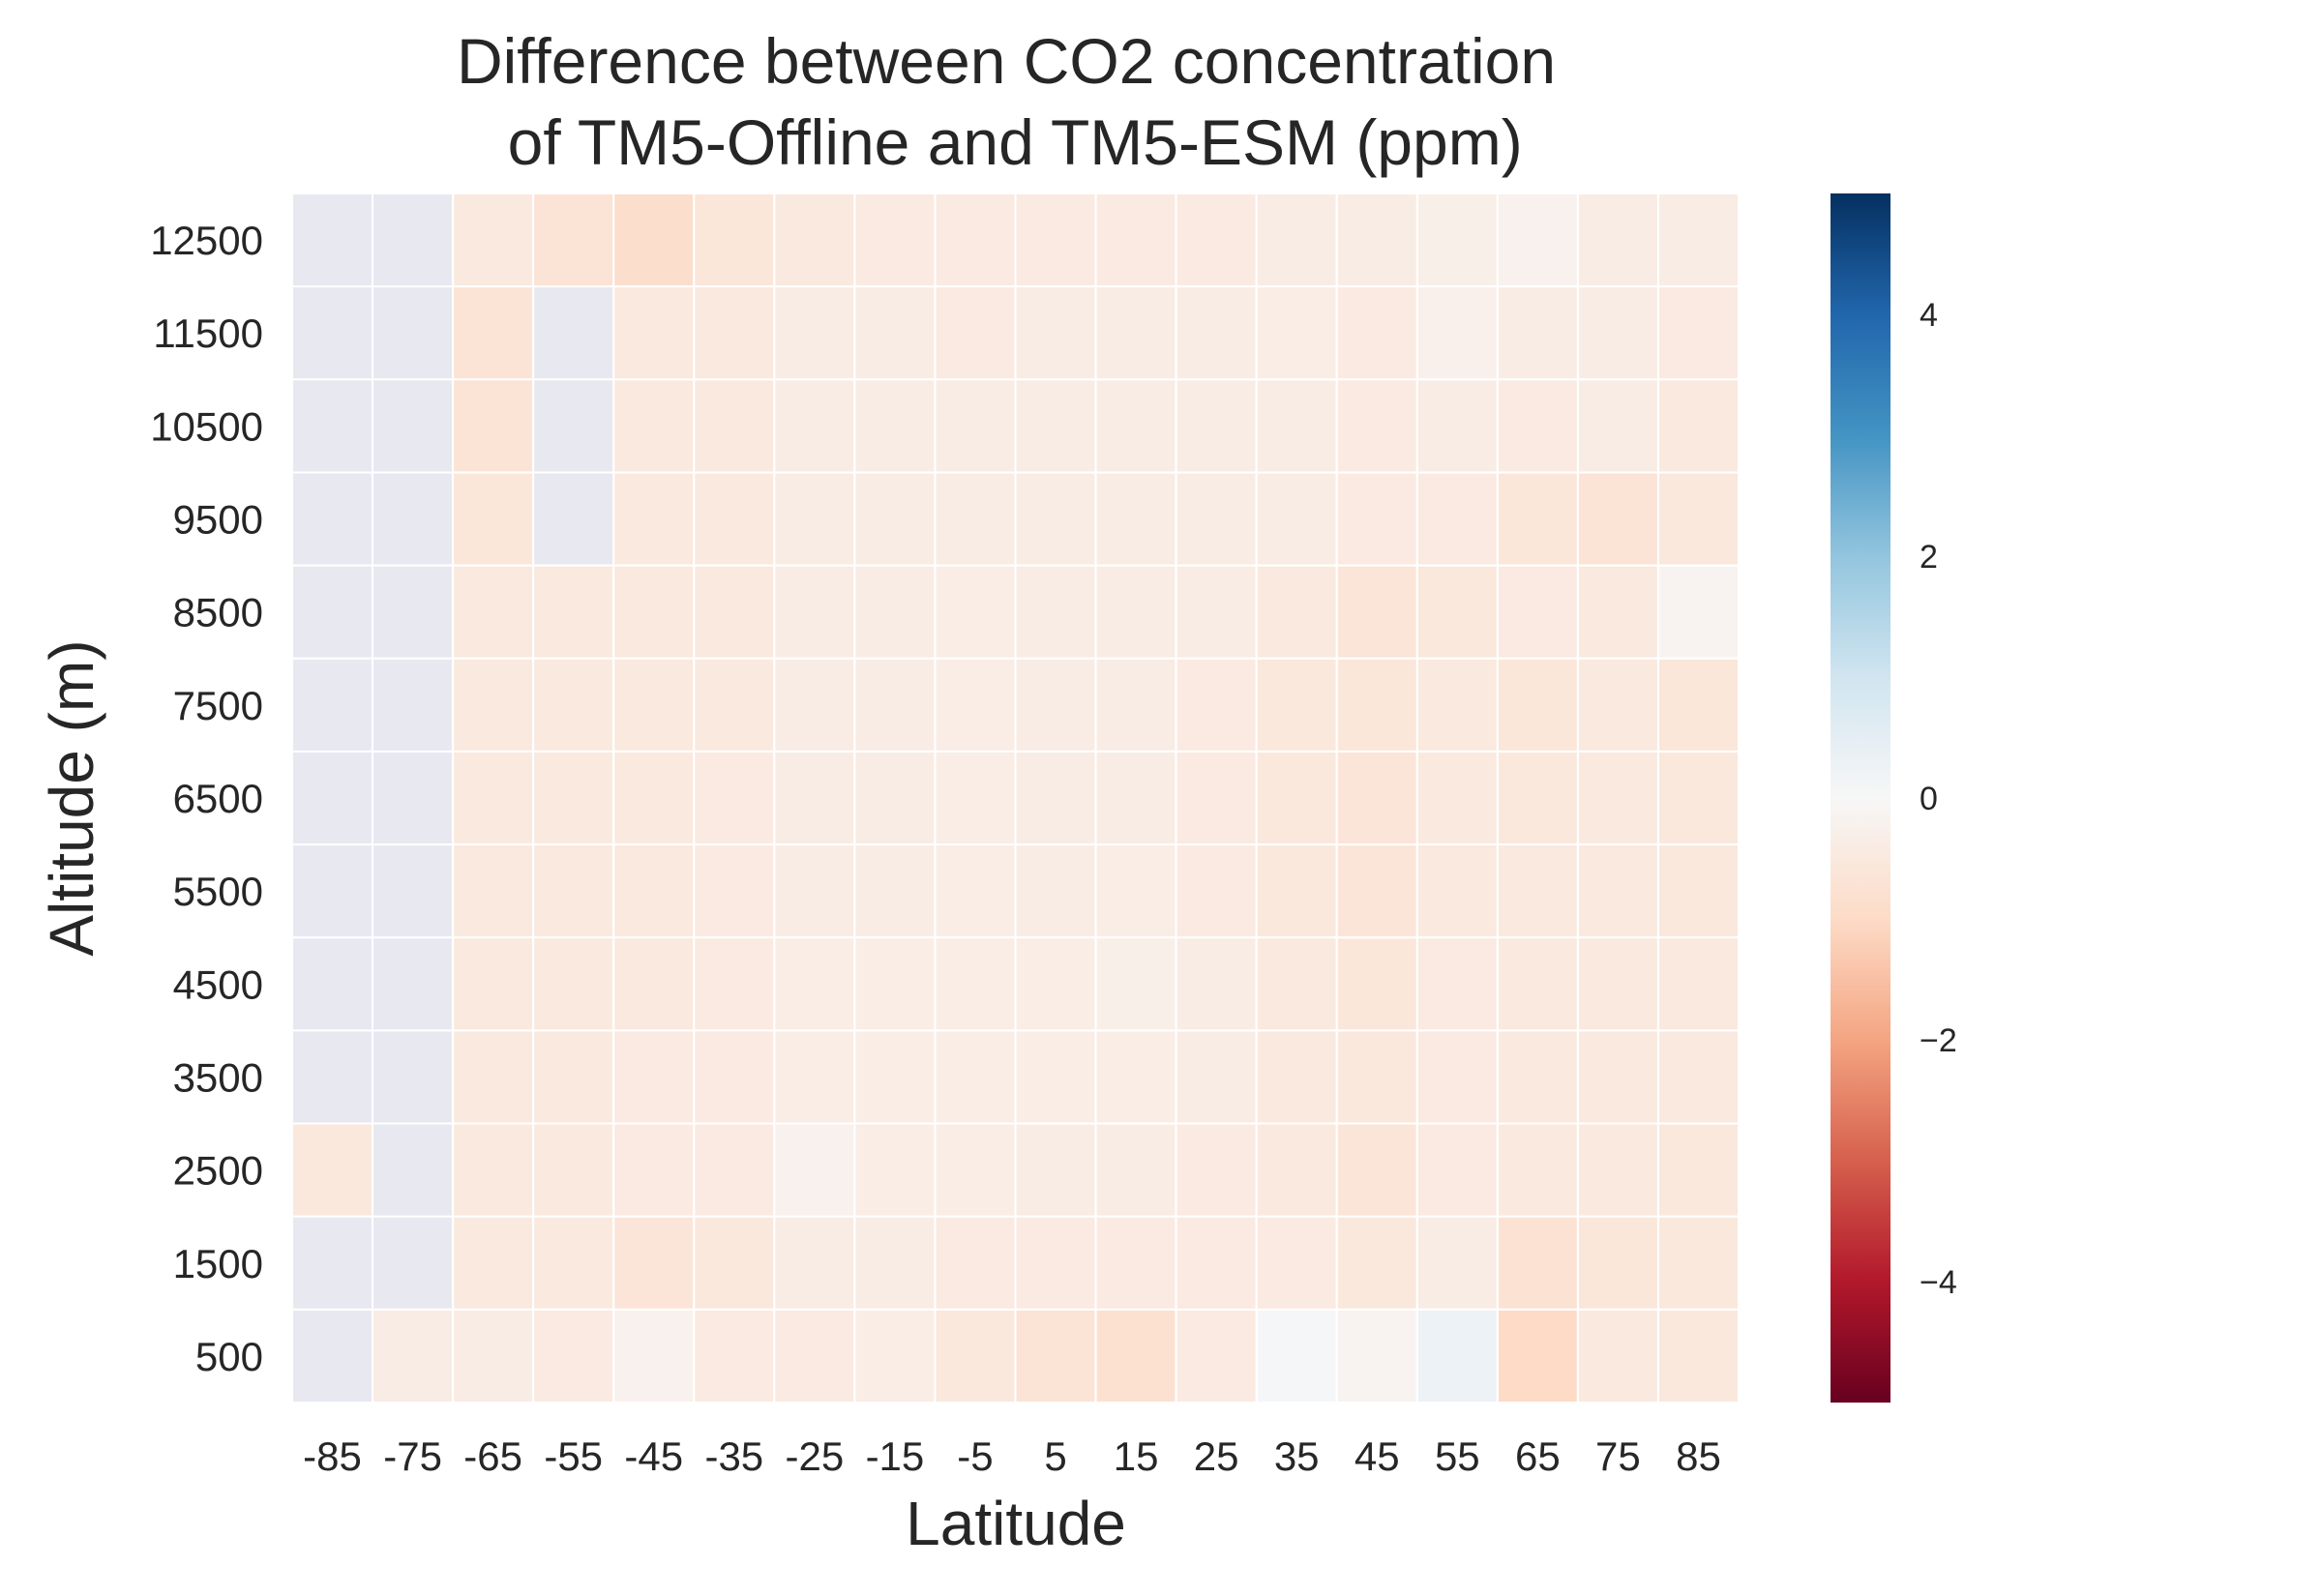 Image resolution: width=2322 pixels, height=1596 pixels. I want to click on colorbar, so click(1860, 798).